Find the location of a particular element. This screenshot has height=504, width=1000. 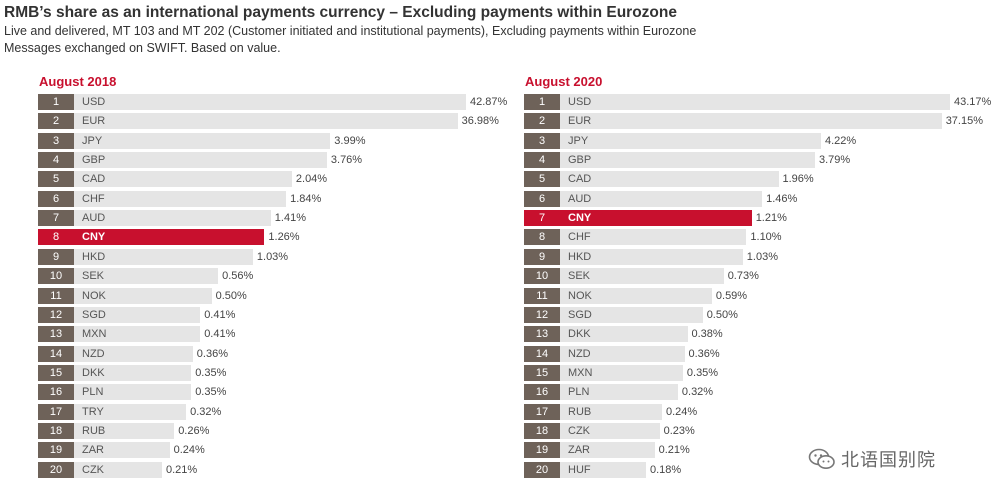

bar-hkd: HKD is located at coordinates (651, 256).